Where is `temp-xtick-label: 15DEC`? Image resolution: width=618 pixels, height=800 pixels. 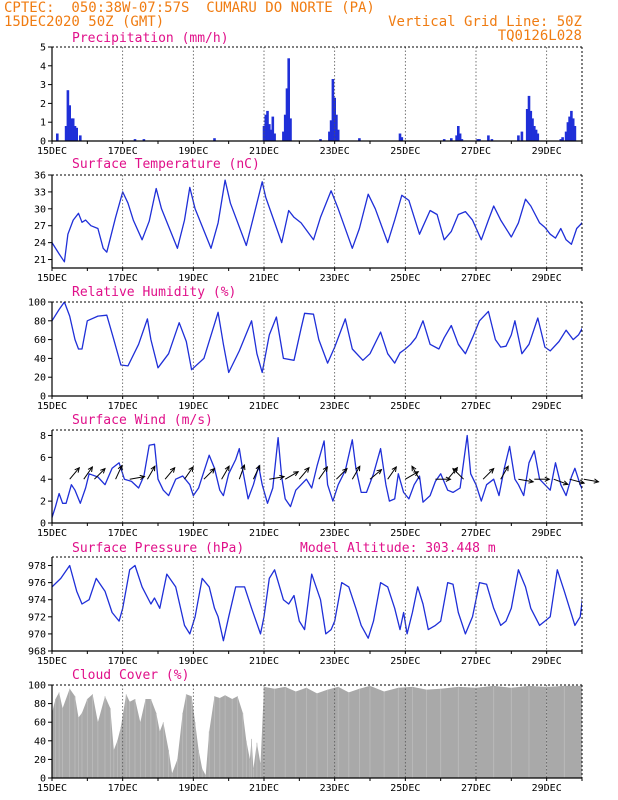 temp-xtick-label: 15DEC is located at coordinates (52, 278).